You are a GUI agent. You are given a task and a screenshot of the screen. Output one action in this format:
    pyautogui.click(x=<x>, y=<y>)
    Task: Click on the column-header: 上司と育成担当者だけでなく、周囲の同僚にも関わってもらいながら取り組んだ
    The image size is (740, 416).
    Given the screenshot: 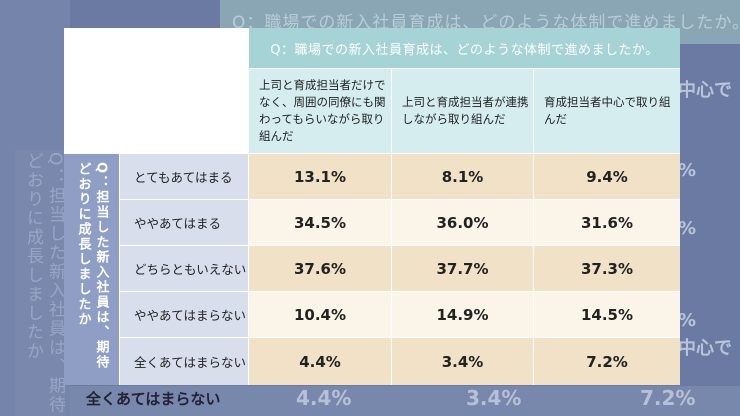 What is the action you would take?
    pyautogui.click(x=319, y=111)
    